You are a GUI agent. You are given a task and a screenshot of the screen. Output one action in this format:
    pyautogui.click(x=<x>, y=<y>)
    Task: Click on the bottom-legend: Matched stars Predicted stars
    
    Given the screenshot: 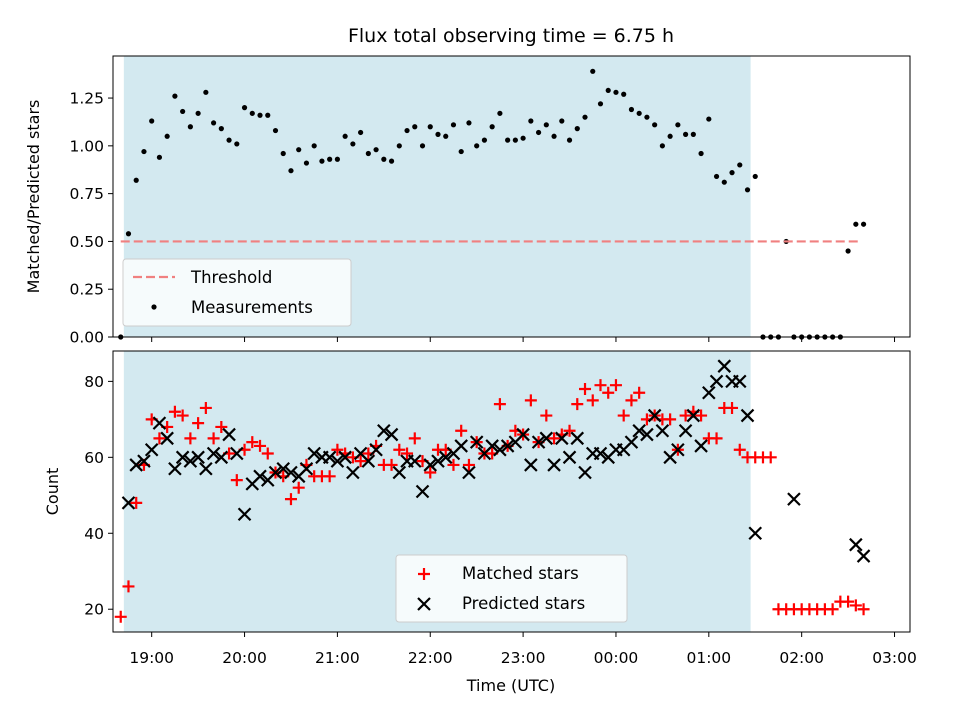 What is the action you would take?
    pyautogui.click(x=511, y=588)
    